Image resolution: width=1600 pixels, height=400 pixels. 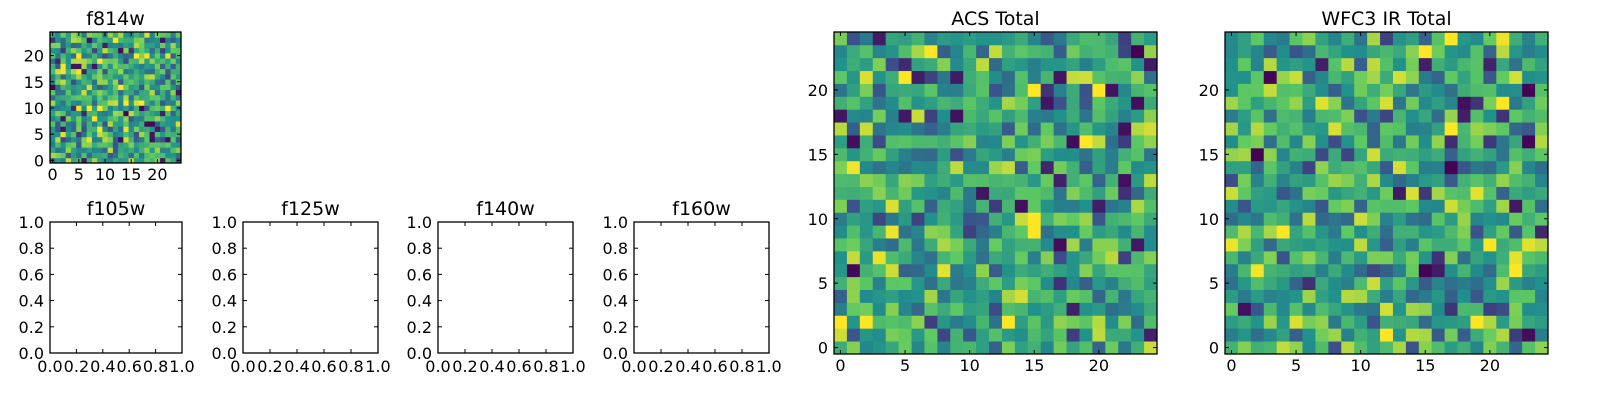 What do you see at coordinates (1425, 365) in the screenshot?
I see `x-tick-label: 15` at bounding box center [1425, 365].